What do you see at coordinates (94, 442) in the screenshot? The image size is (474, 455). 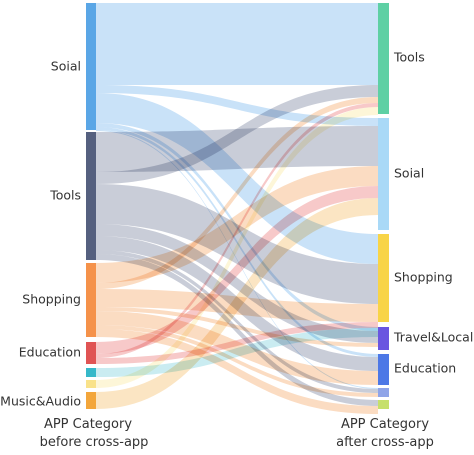 I see `left-axis-title-line2: before cross-app` at bounding box center [94, 442].